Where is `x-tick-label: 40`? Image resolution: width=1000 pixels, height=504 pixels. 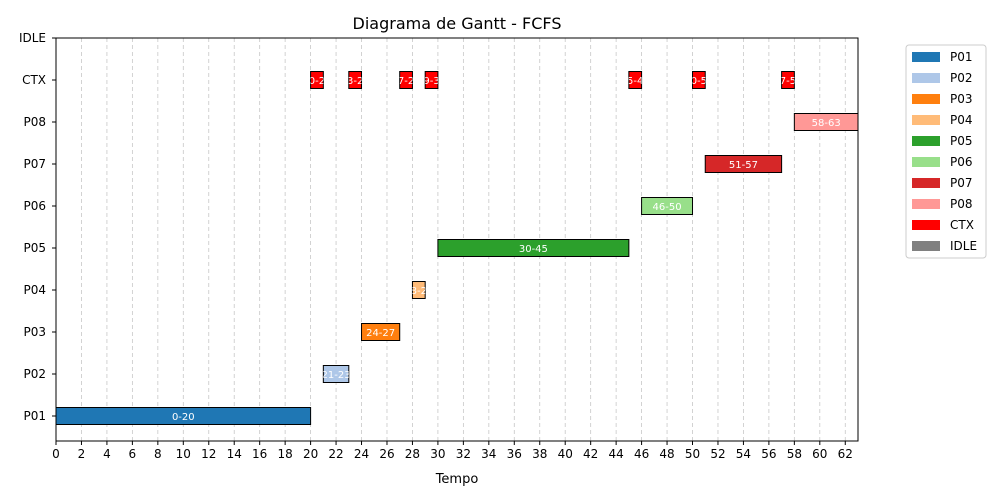 x-tick-label: 40 is located at coordinates (565, 454).